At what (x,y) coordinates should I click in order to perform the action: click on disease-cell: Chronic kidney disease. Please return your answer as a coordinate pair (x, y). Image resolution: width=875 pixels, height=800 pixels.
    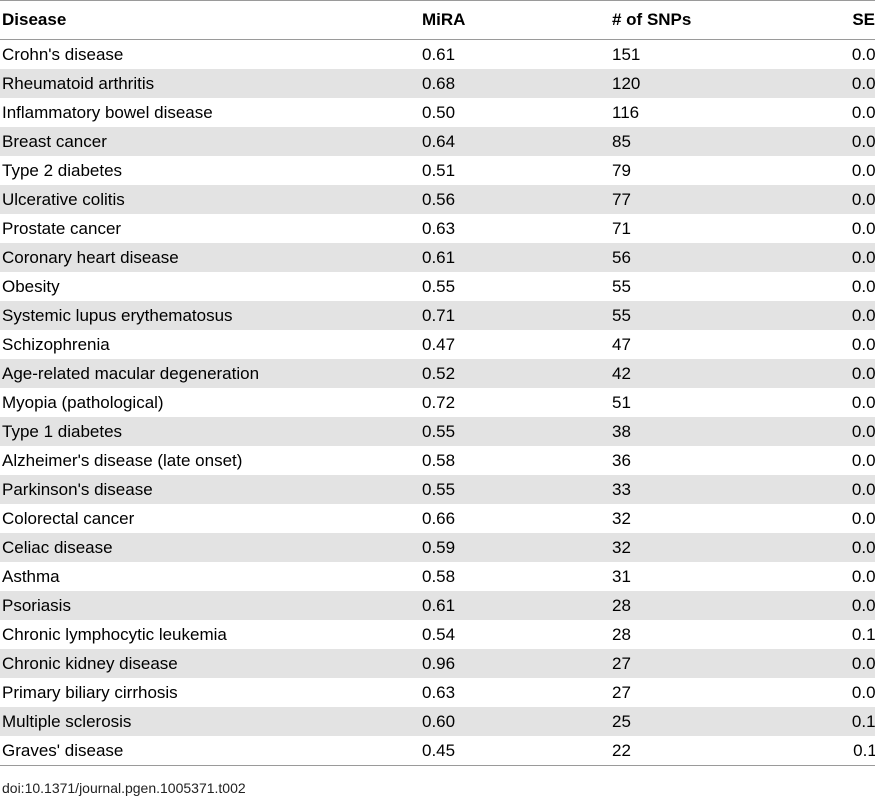
    Looking at the image, I should click on (211, 663).